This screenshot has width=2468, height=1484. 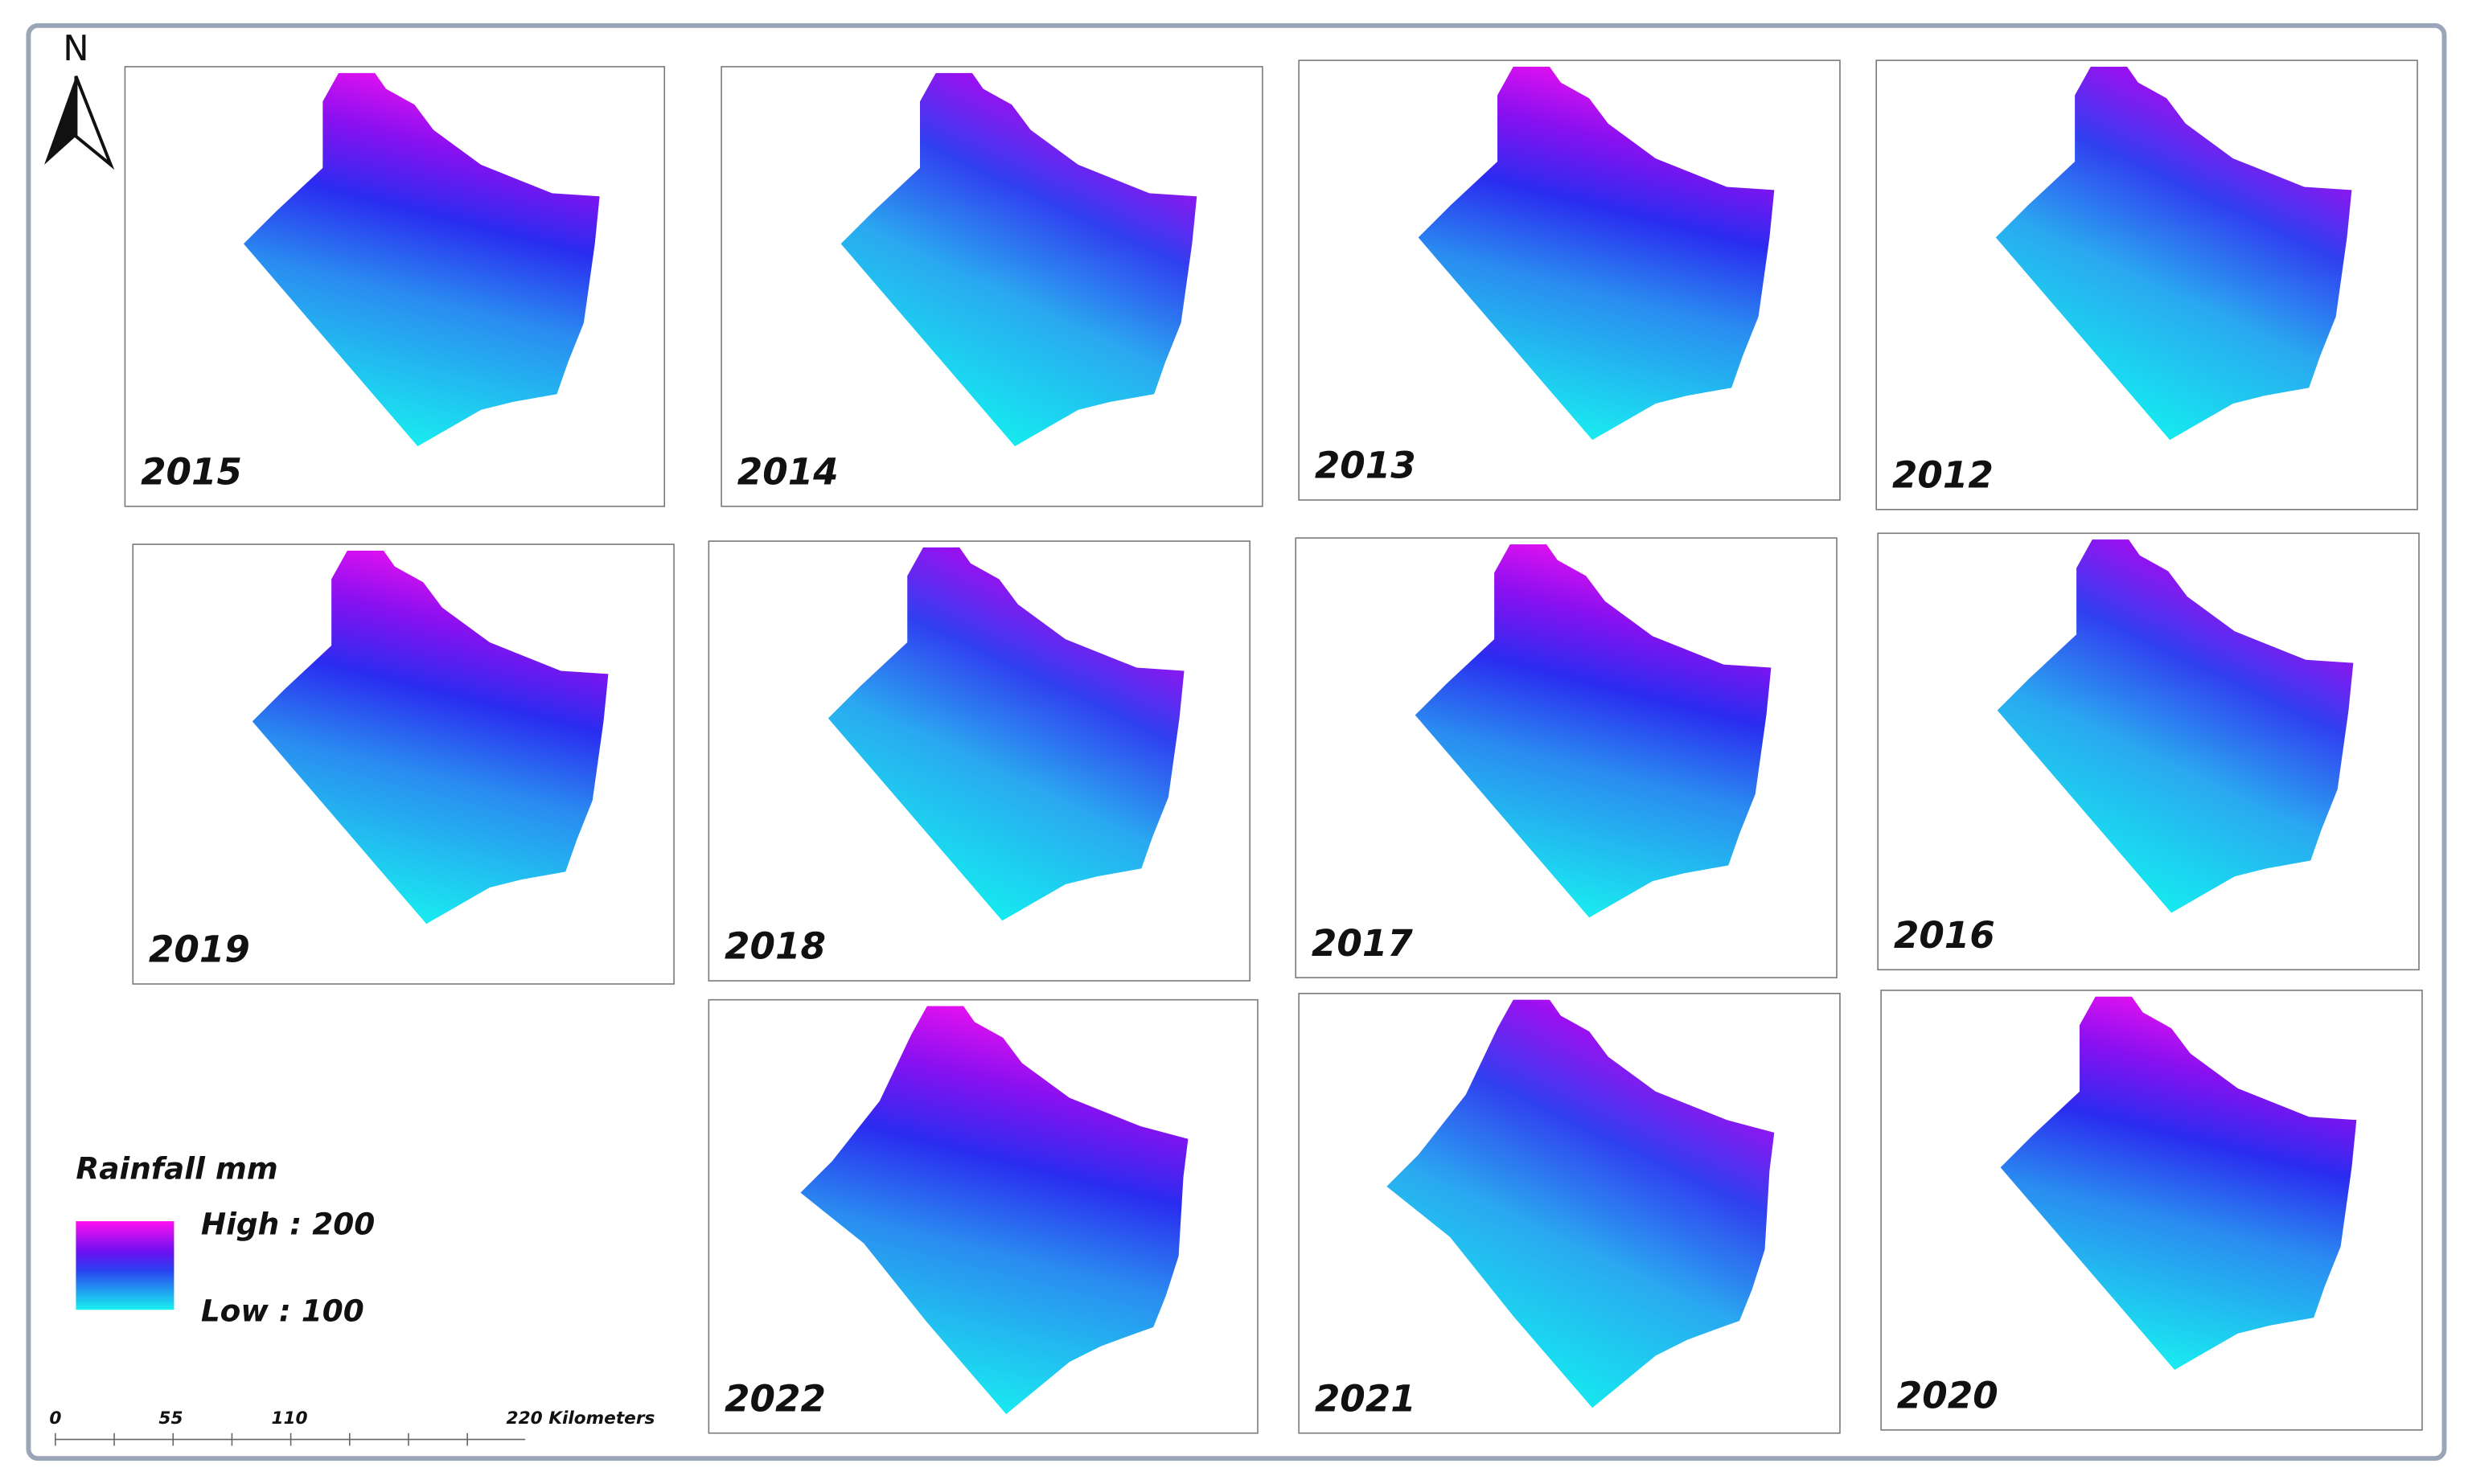 I want to click on map-panel: 2022, so click(x=983, y=1216).